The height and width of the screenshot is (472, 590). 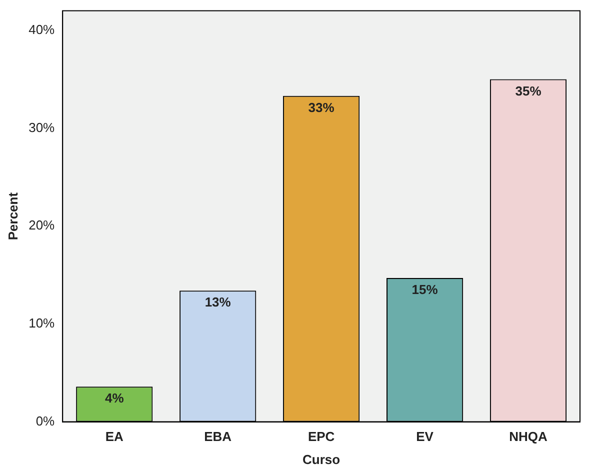 What do you see at coordinates (321, 108) in the screenshot?
I see `data-label: 33%` at bounding box center [321, 108].